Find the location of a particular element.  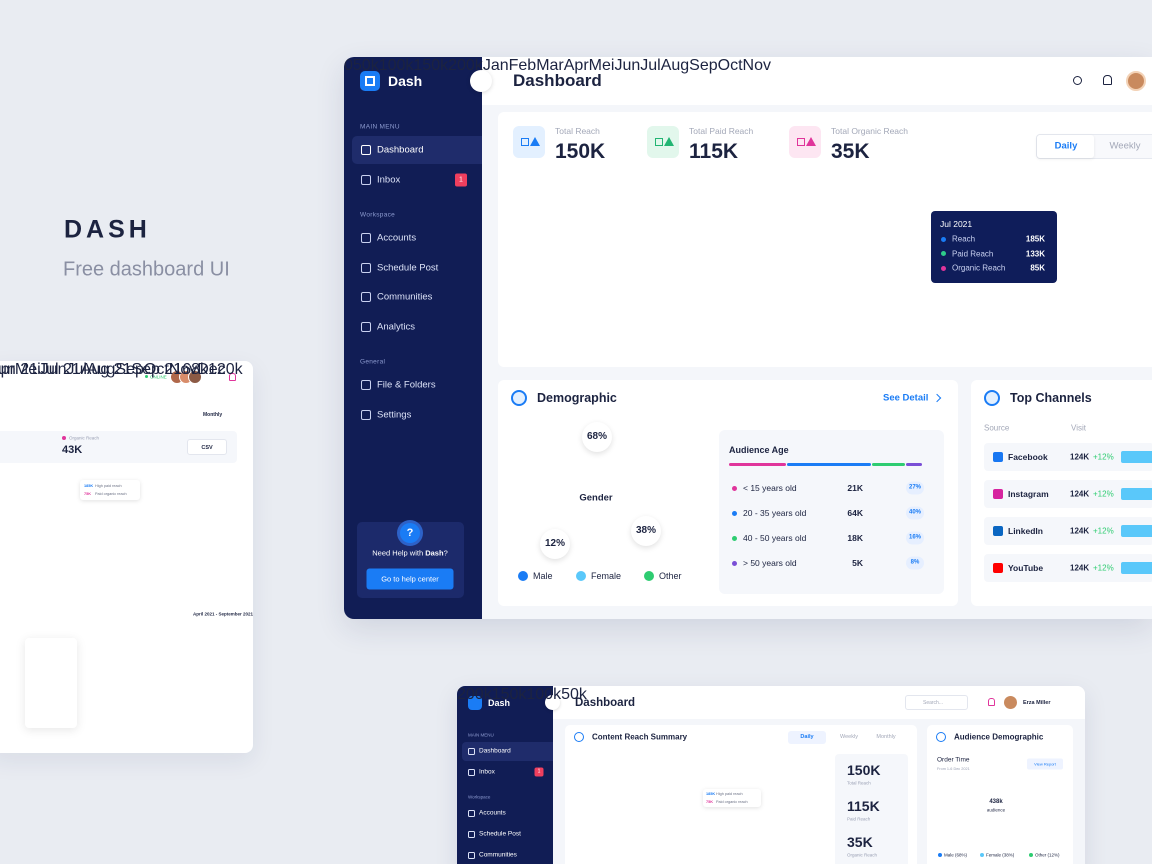

stat-value: 43K is located at coordinates (72, 450).